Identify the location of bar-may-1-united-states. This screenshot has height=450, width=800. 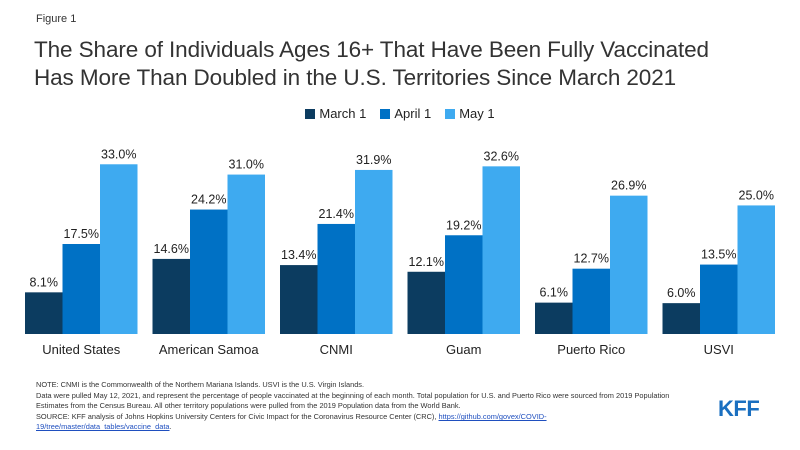
(119, 249).